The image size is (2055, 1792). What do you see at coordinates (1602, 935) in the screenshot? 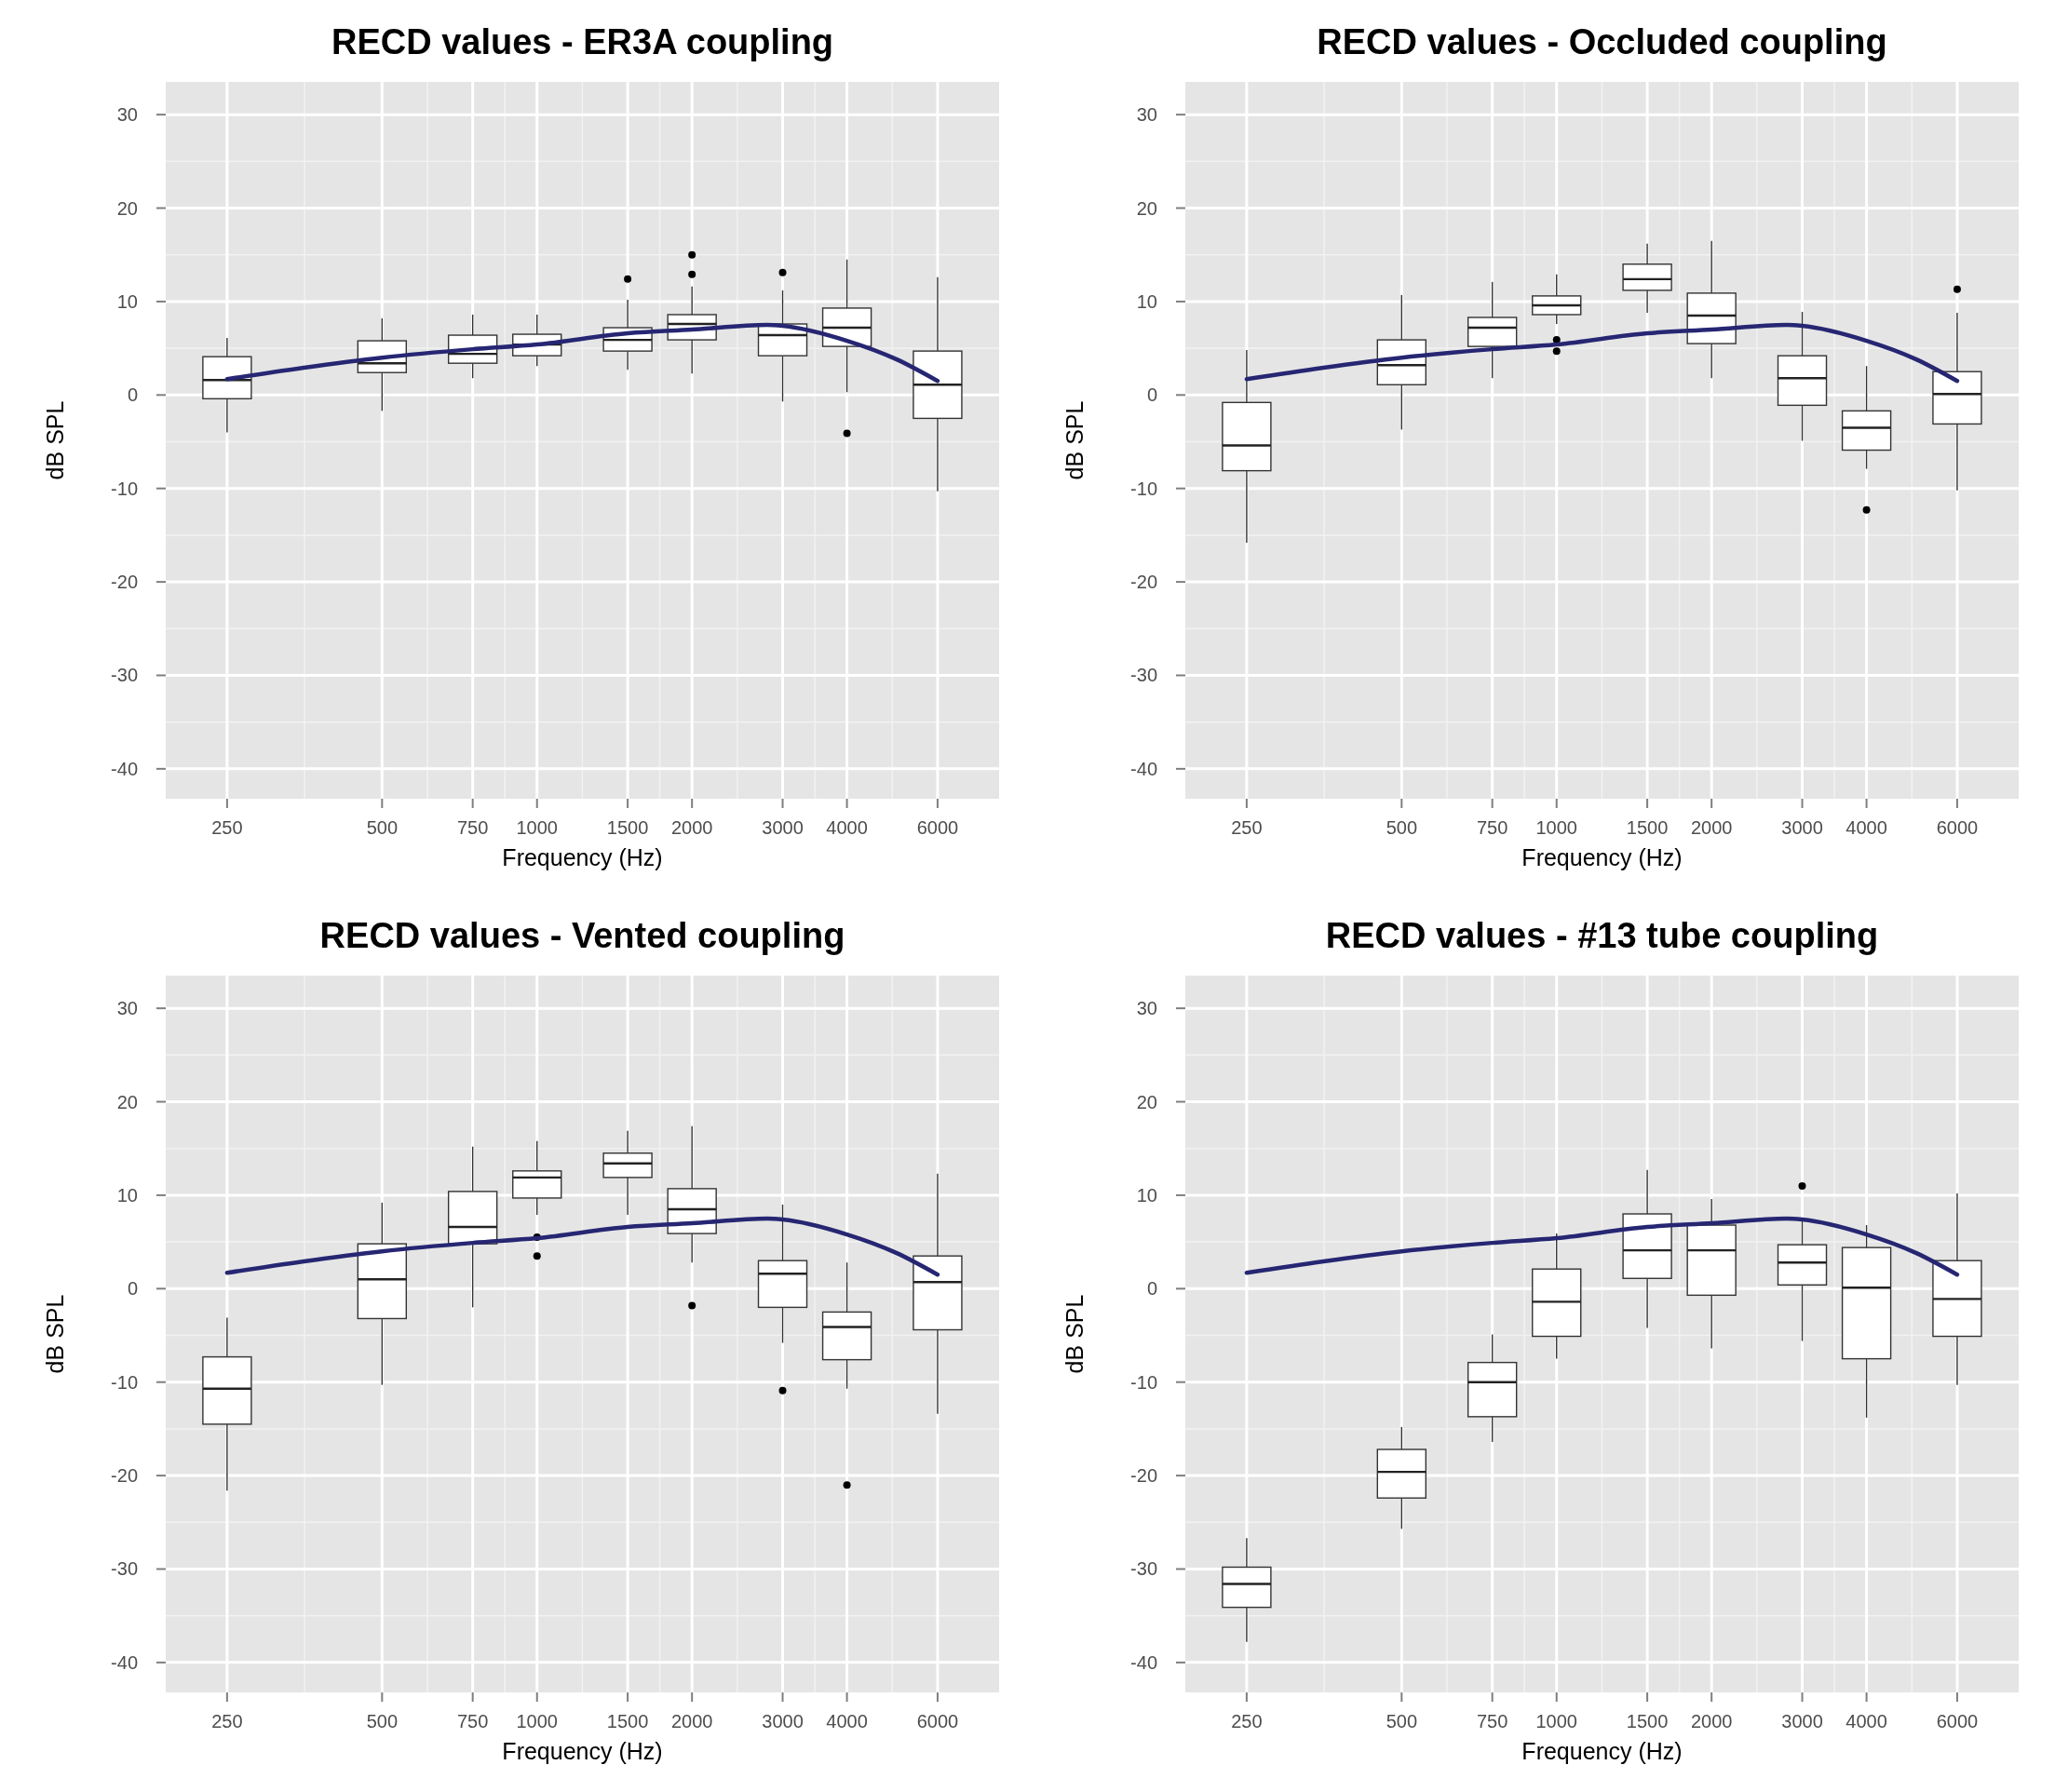
I see `chart-title: RECD values - #13 tube coupling` at bounding box center [1602, 935].